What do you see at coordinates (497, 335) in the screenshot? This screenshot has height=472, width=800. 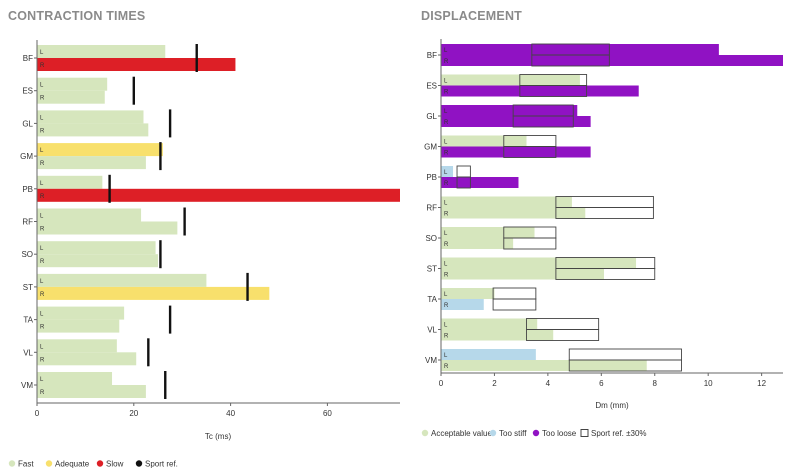 I see `dm-bar-vl-r` at bounding box center [497, 335].